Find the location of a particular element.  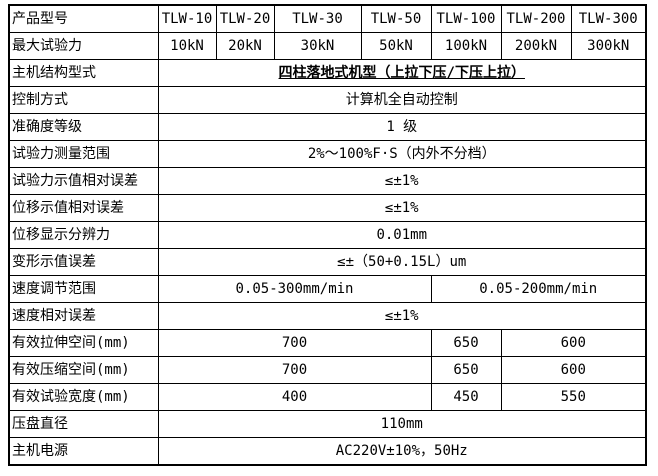

row-label: 位移示值相对误差 is located at coordinates (83, 208).